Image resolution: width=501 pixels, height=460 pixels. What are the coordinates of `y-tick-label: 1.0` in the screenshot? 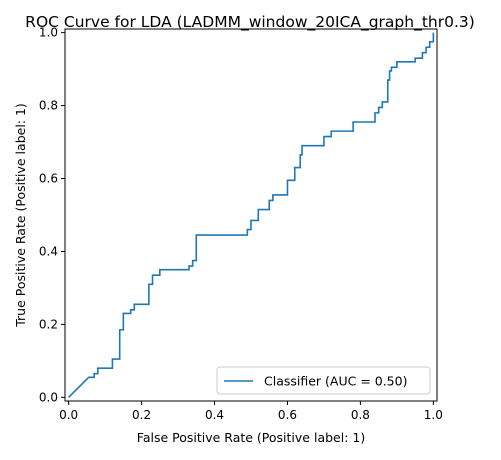 It's located at (48, 33).